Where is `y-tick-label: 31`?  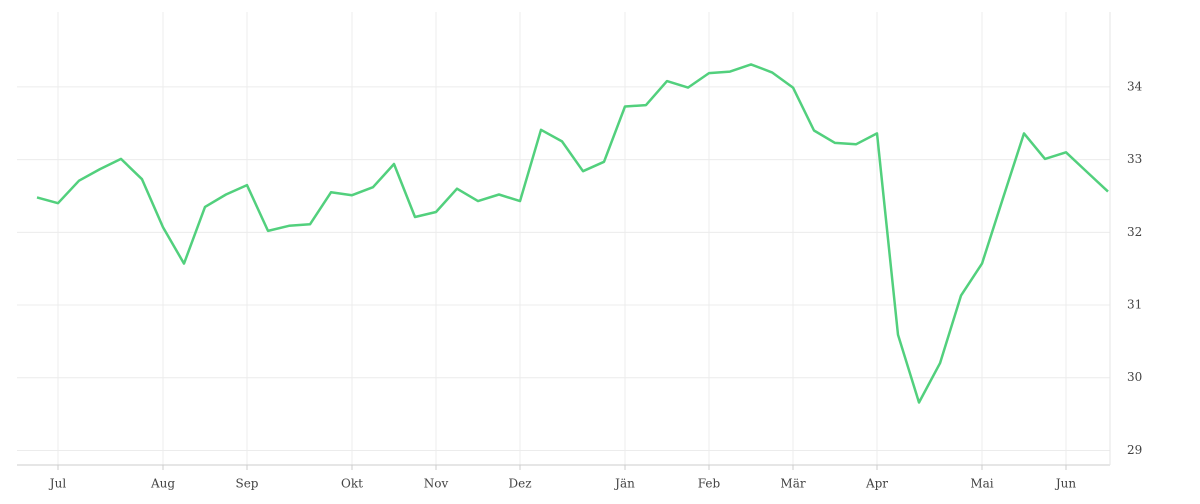 y-tick-label: 31 is located at coordinates (1134, 305).